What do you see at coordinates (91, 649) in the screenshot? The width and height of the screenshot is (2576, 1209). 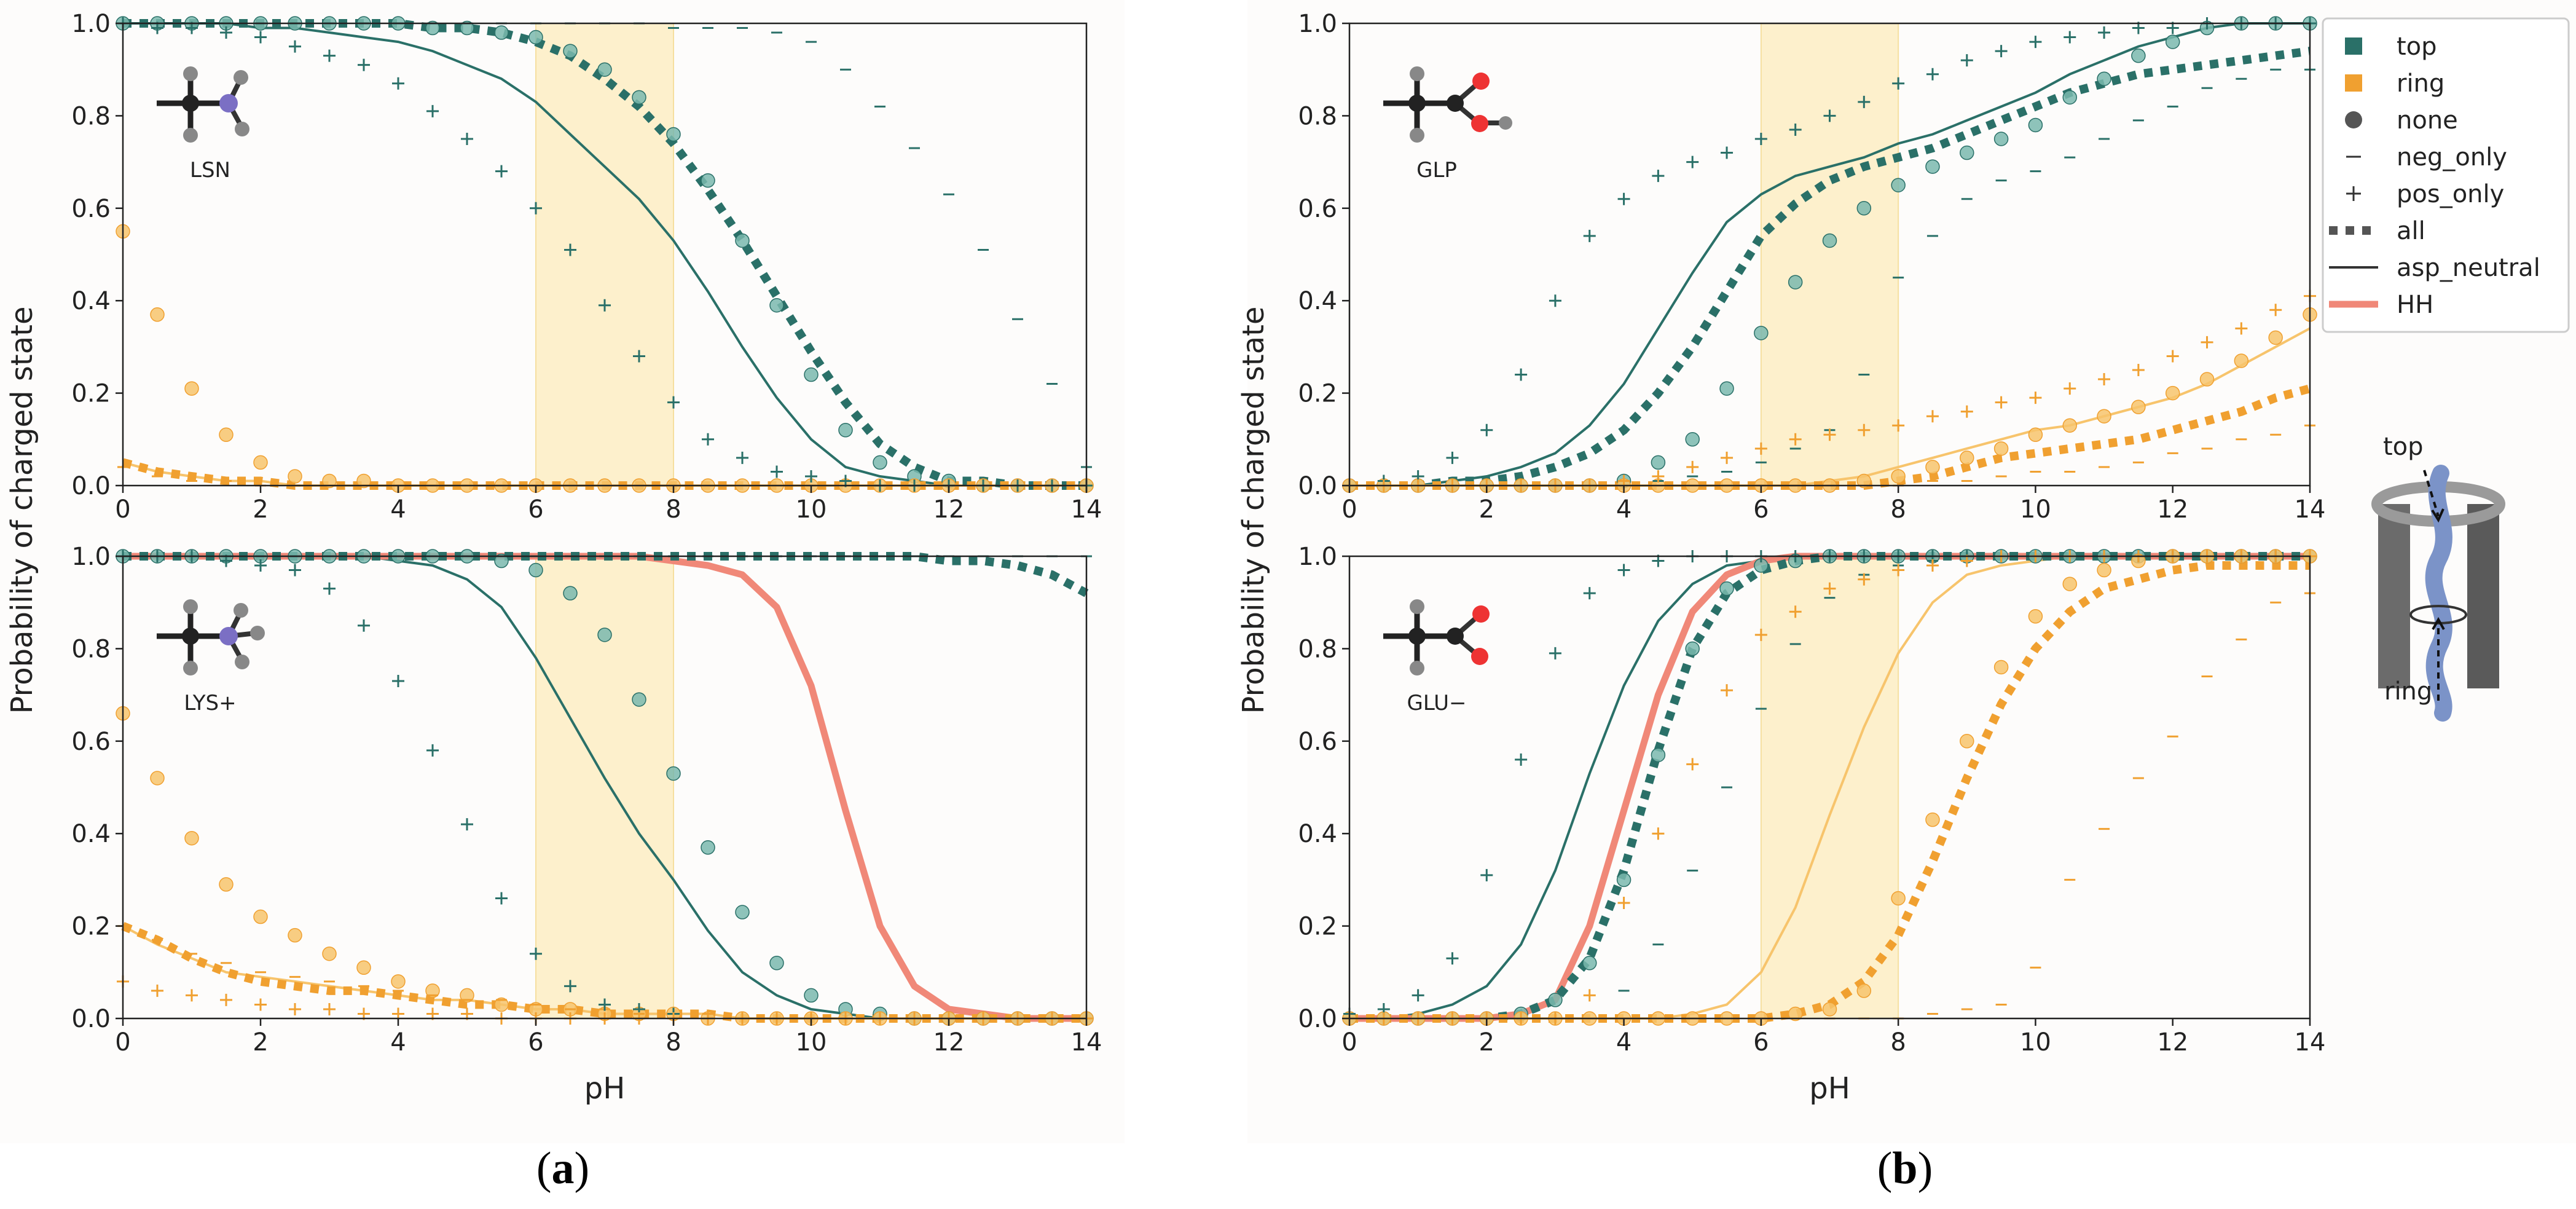 I see `y-tick-label: 0.8` at bounding box center [91, 649].